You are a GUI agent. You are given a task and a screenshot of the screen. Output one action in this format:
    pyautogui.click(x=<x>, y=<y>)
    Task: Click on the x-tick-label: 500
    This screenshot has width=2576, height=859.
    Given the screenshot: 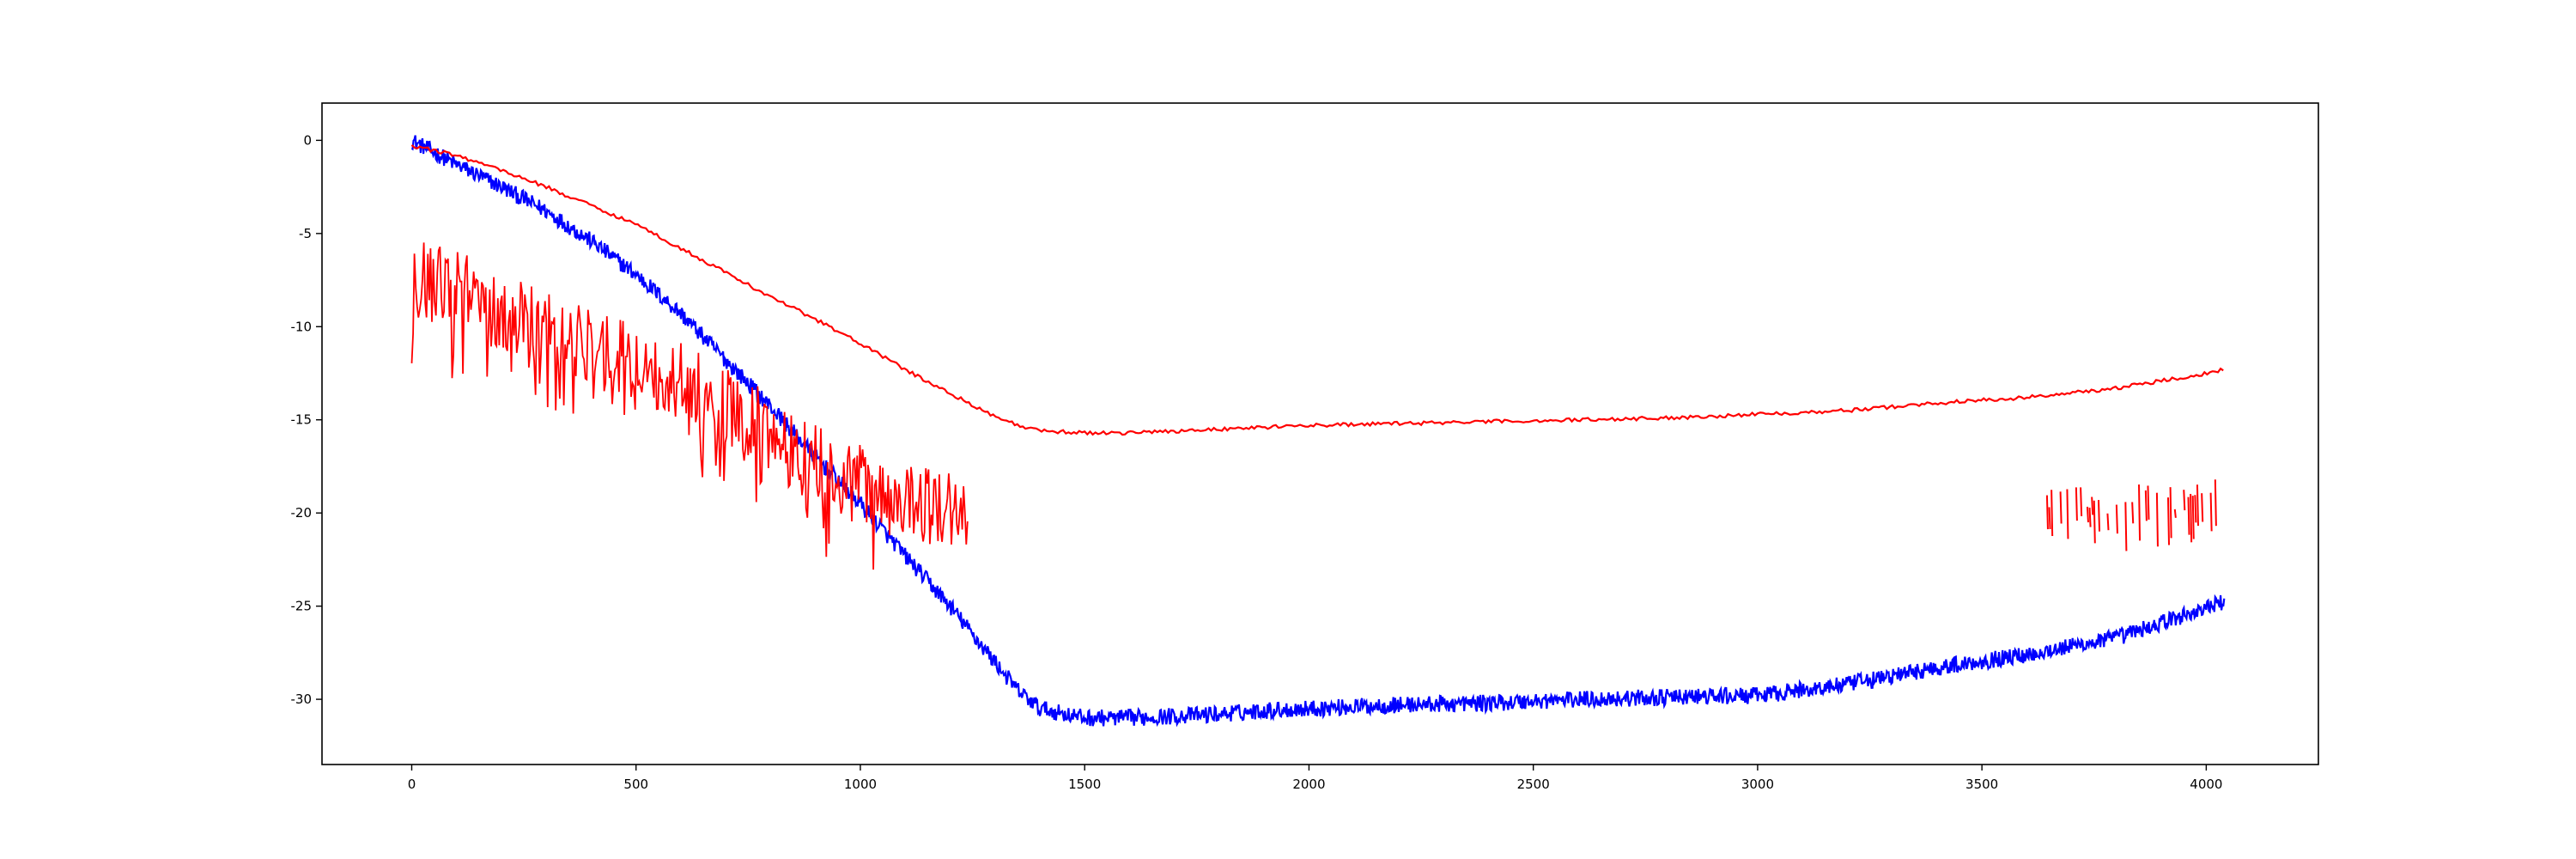 What is the action you would take?
    pyautogui.click(x=636, y=784)
    